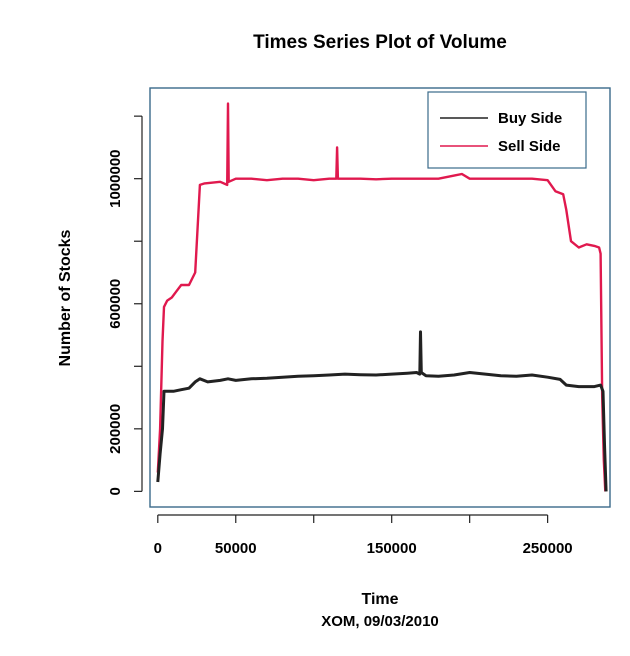 The width and height of the screenshot is (630, 656). I want to click on y-axis: 0 200000 600000 1000000, so click(125, 305).